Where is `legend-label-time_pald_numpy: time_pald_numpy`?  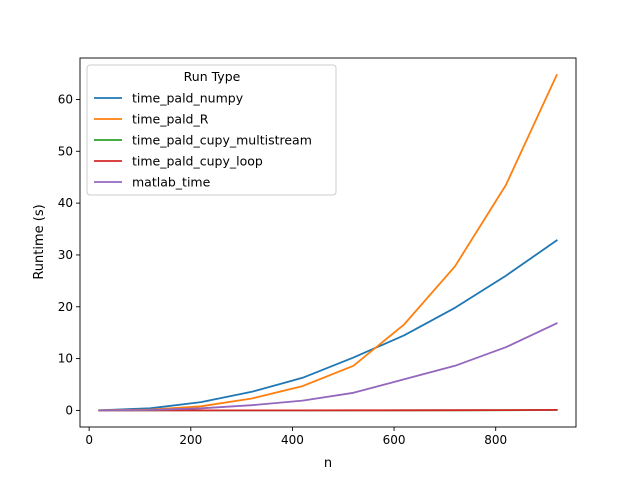
legend-label-time_pald_numpy: time_pald_numpy is located at coordinates (188, 98).